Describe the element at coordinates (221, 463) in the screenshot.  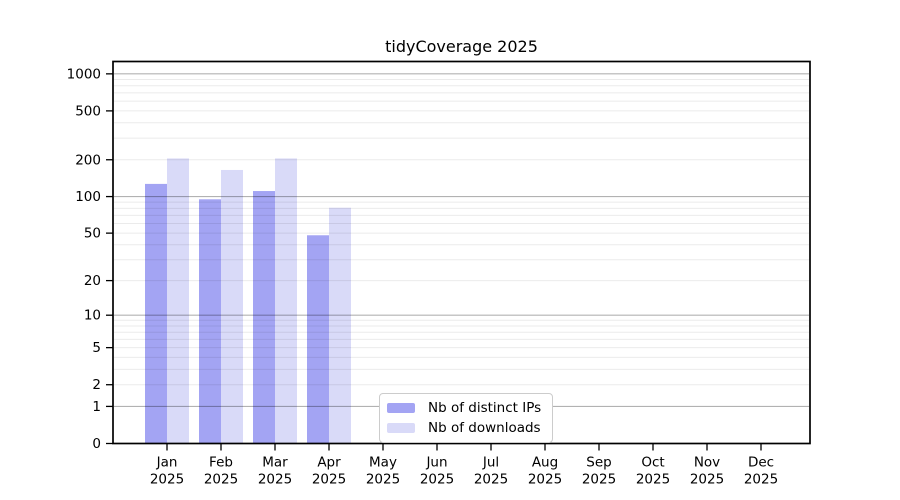
I see `x-tick-label-month-feb-2025: Feb` at that location.